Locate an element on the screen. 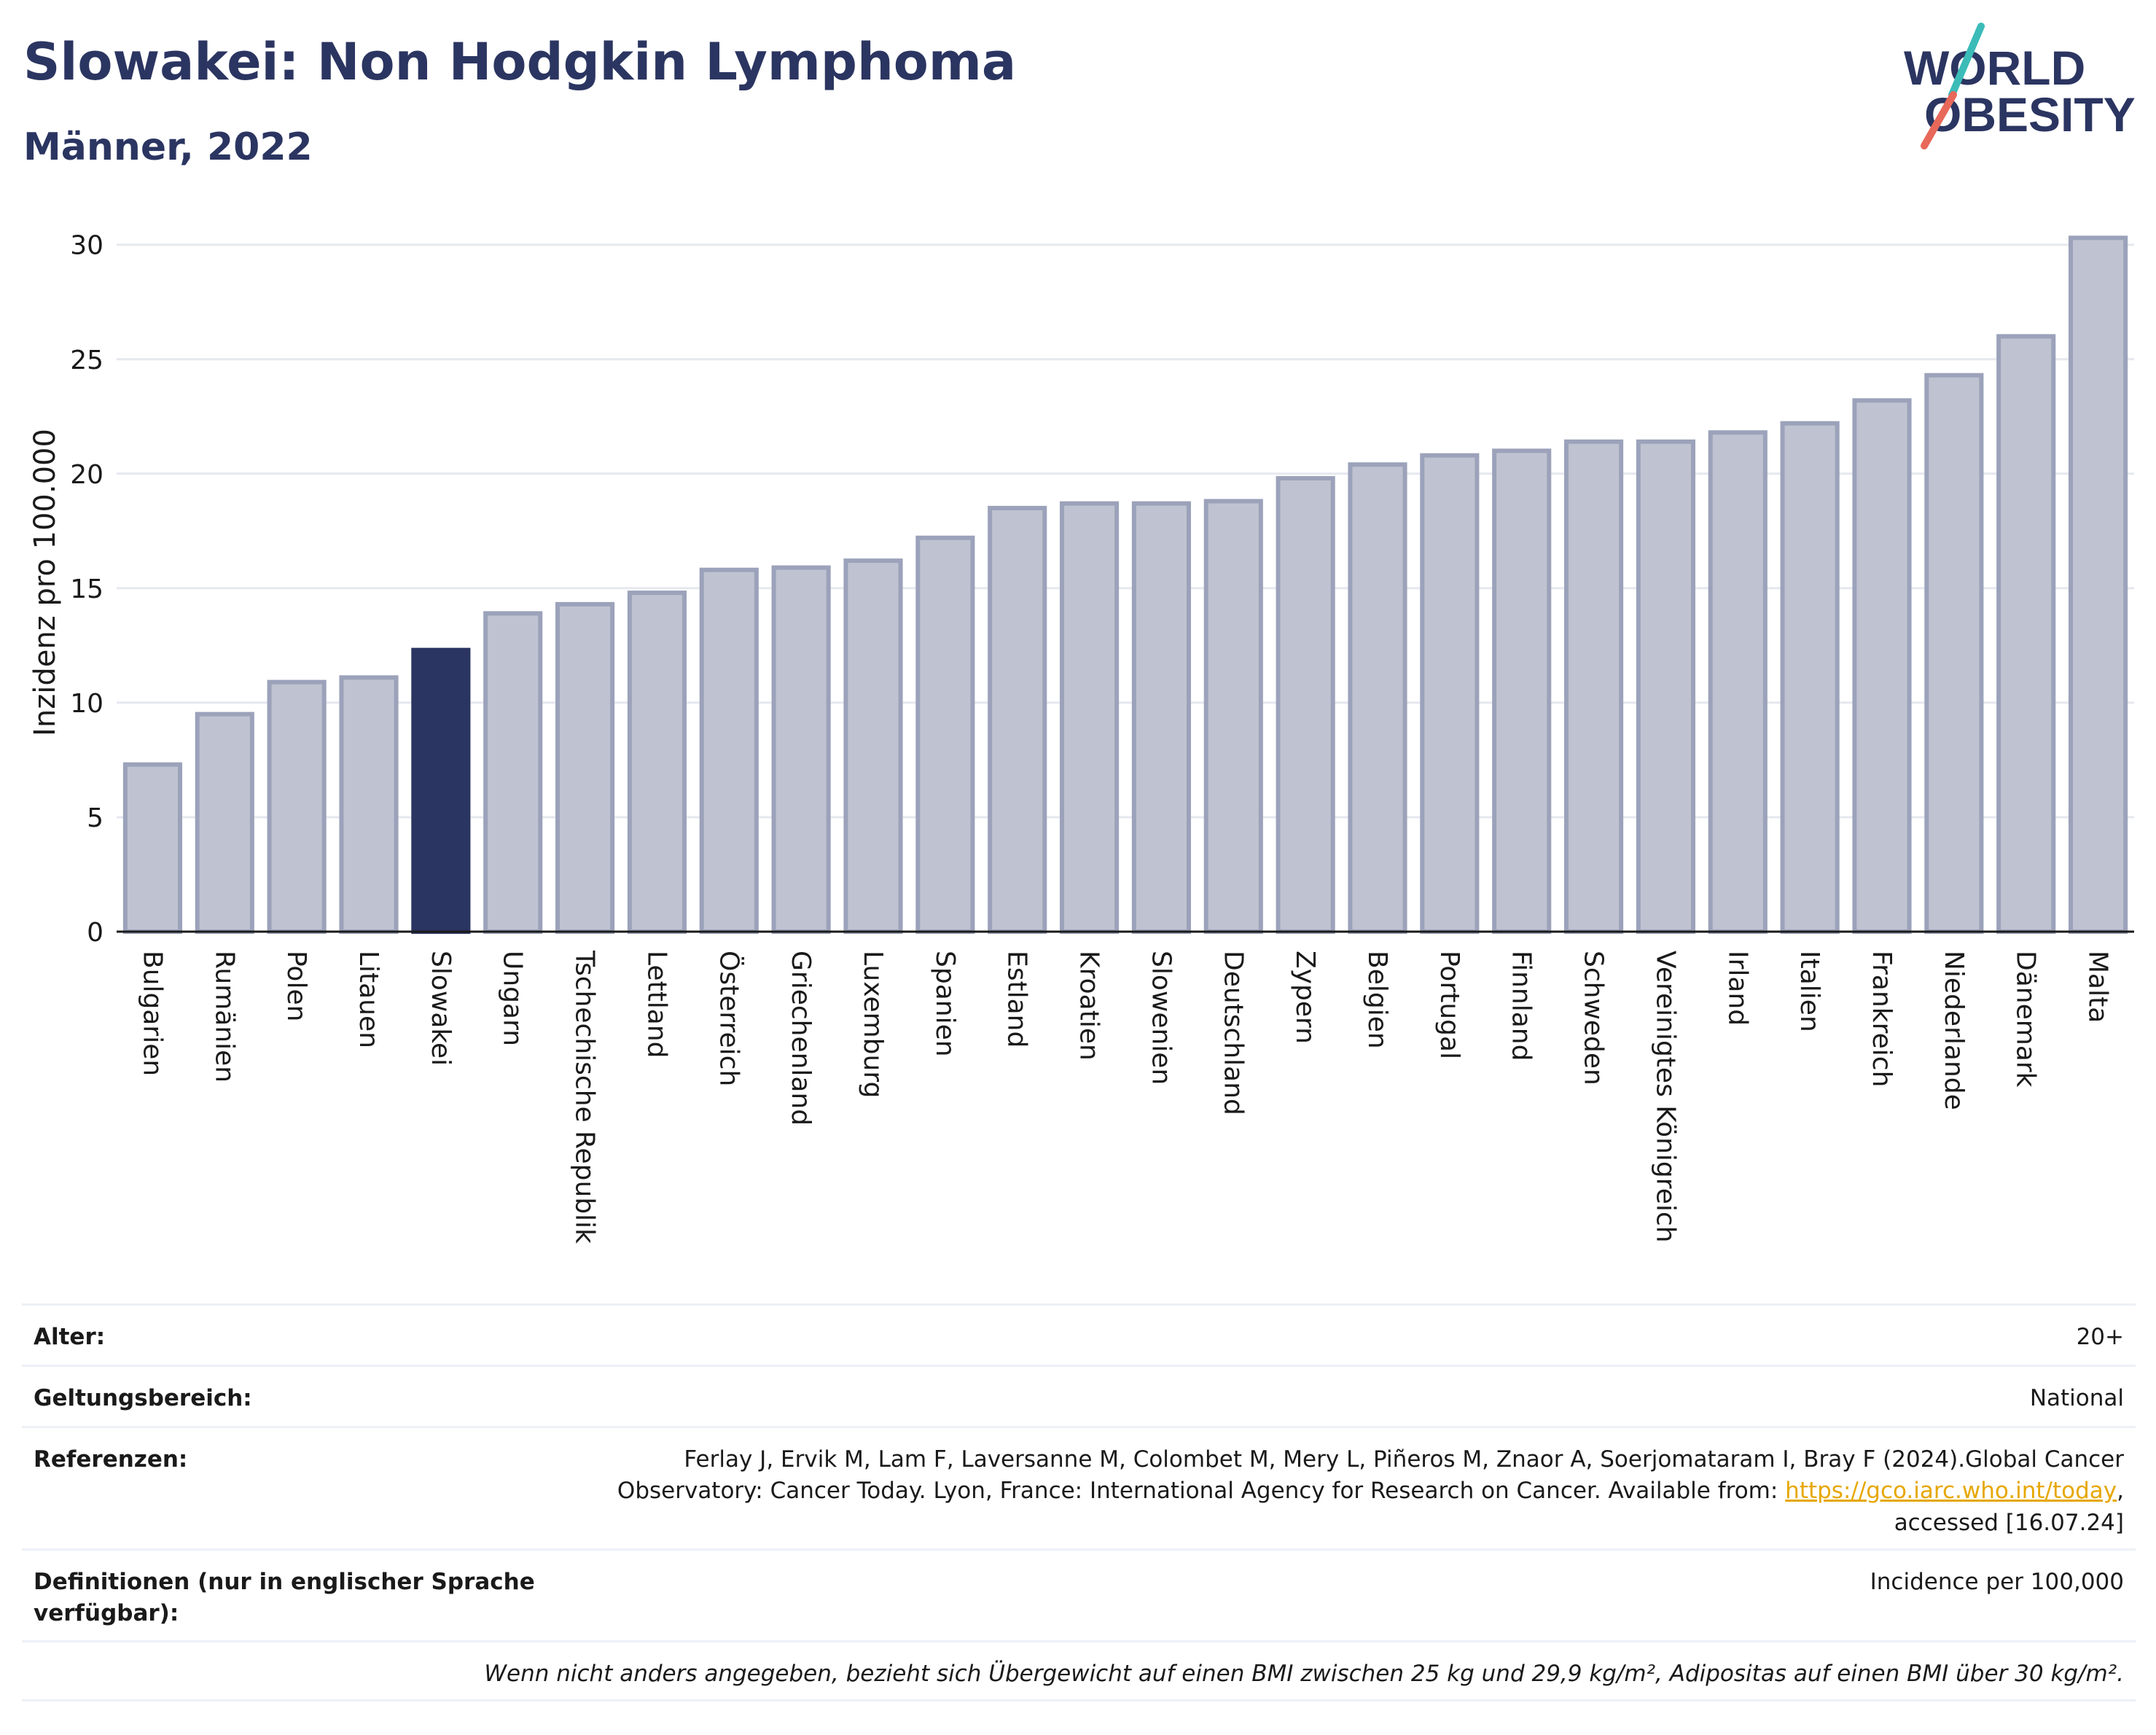 This screenshot has height=1735, width=2156. x-tick-label: Slowenien is located at coordinates (1161, 1018).